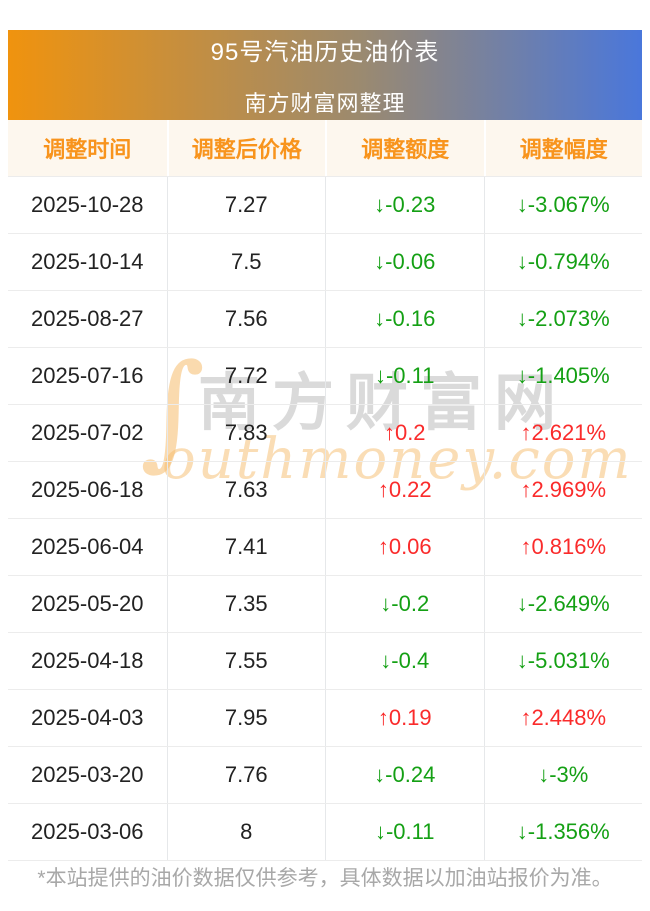 This screenshot has height=911, width=650. I want to click on cell-adjust-amount: ↑0.2, so click(404, 433).